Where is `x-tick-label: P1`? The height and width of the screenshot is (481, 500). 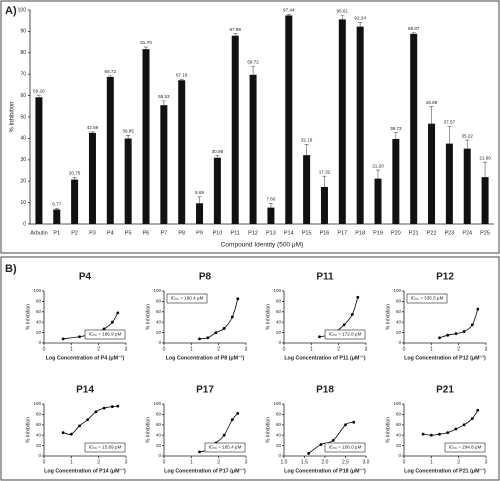
x-tick-label: P1 is located at coordinates (56, 233).